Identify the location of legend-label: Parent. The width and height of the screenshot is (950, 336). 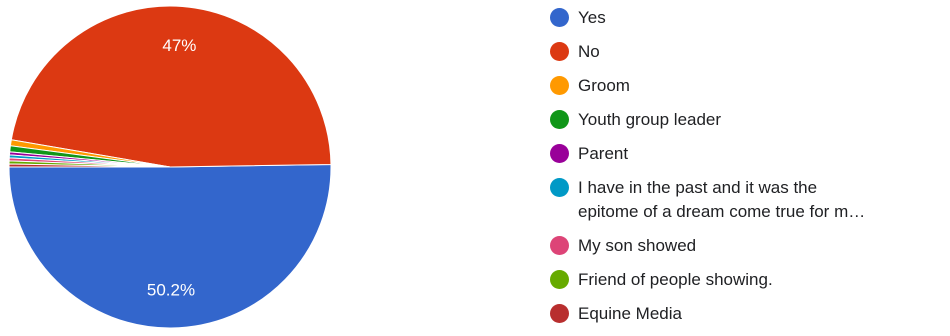
(603, 153).